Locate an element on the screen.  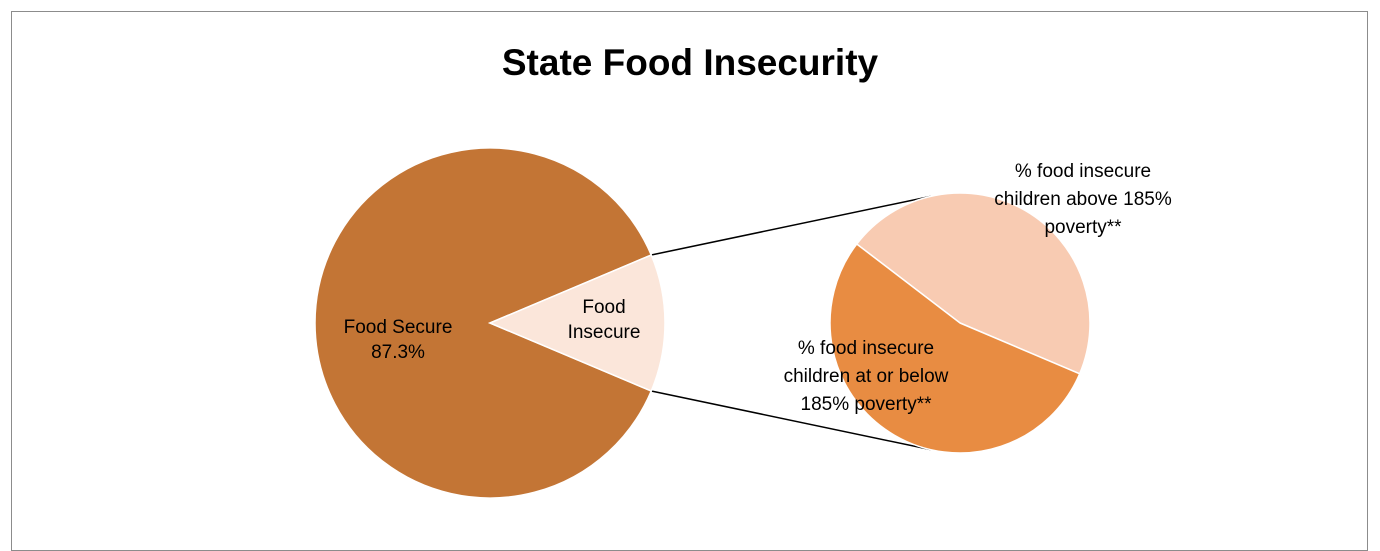
connector-line-bottom is located at coordinates (791, 420).